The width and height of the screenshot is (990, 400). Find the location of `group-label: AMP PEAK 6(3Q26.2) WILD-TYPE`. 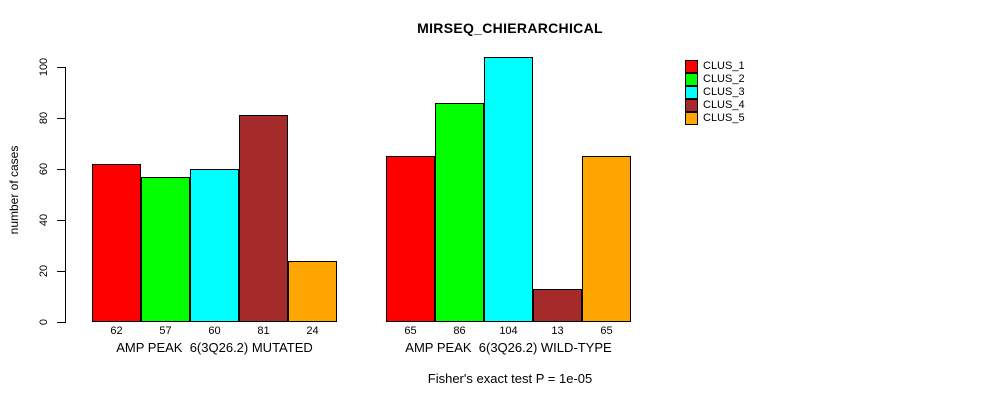

group-label: AMP PEAK 6(3Q26.2) WILD-TYPE is located at coordinates (508, 347).